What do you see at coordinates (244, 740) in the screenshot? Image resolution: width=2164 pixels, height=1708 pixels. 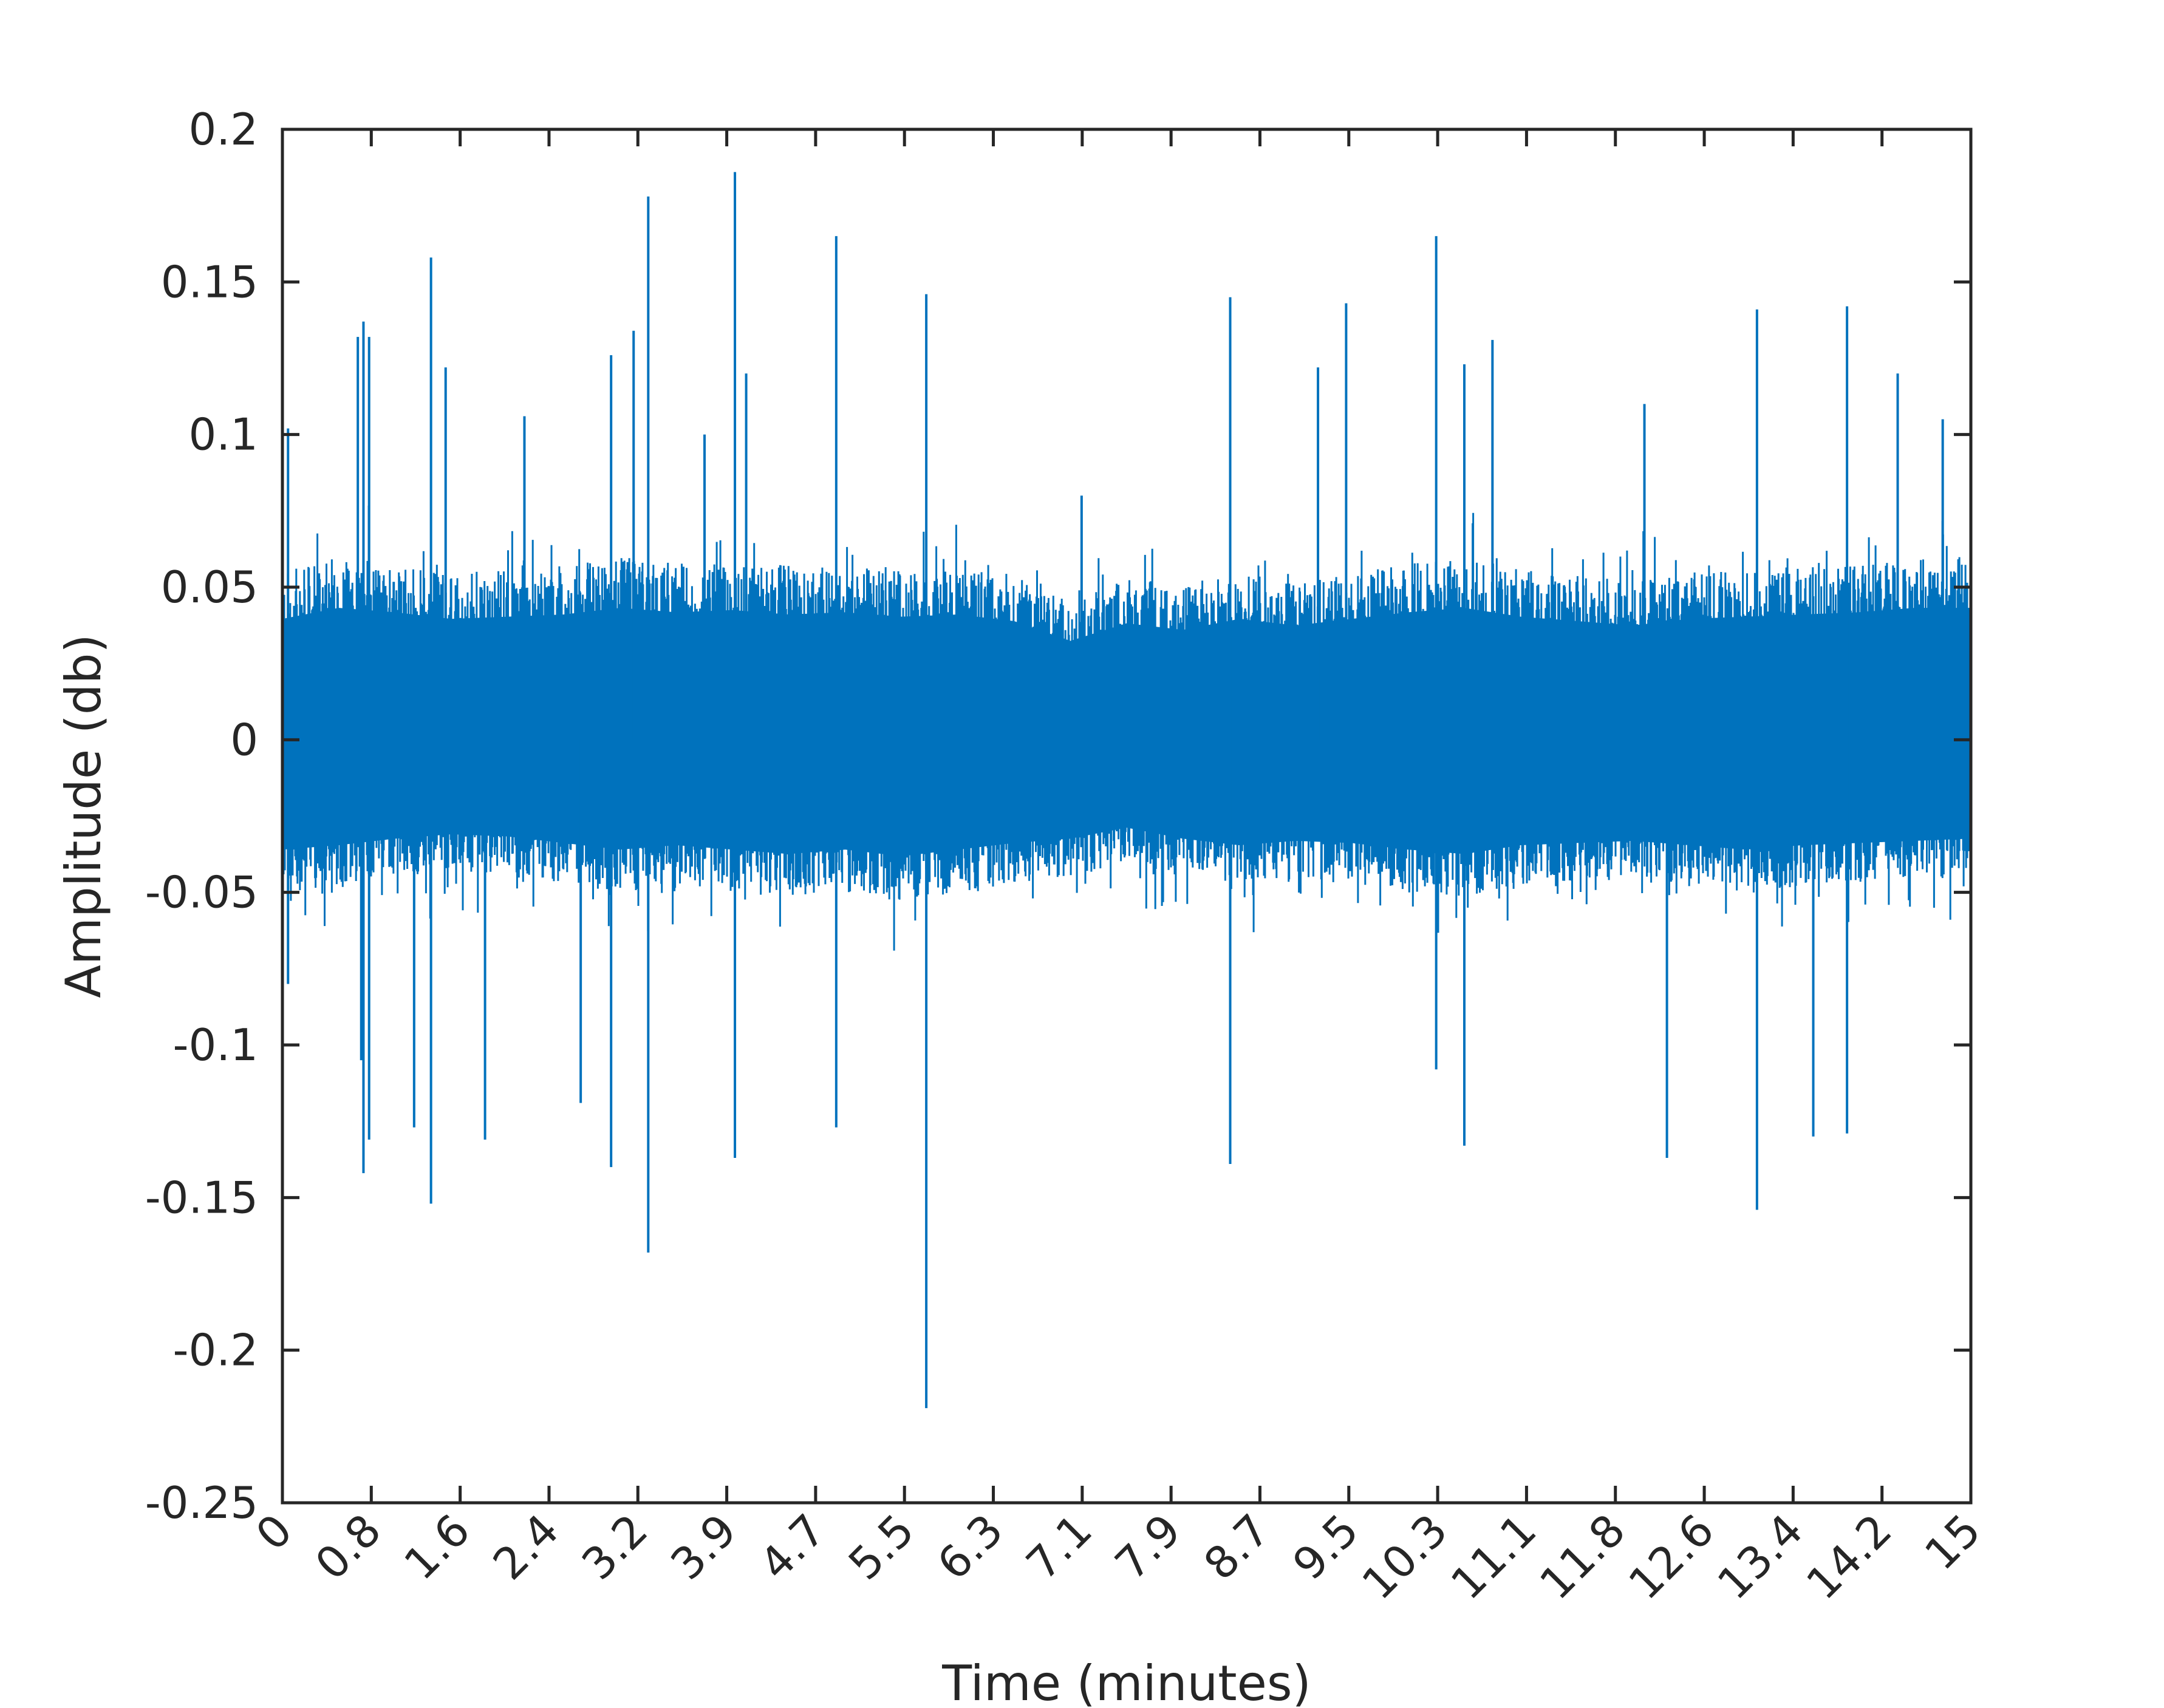 I see `y-tick-label: 0` at bounding box center [244, 740].